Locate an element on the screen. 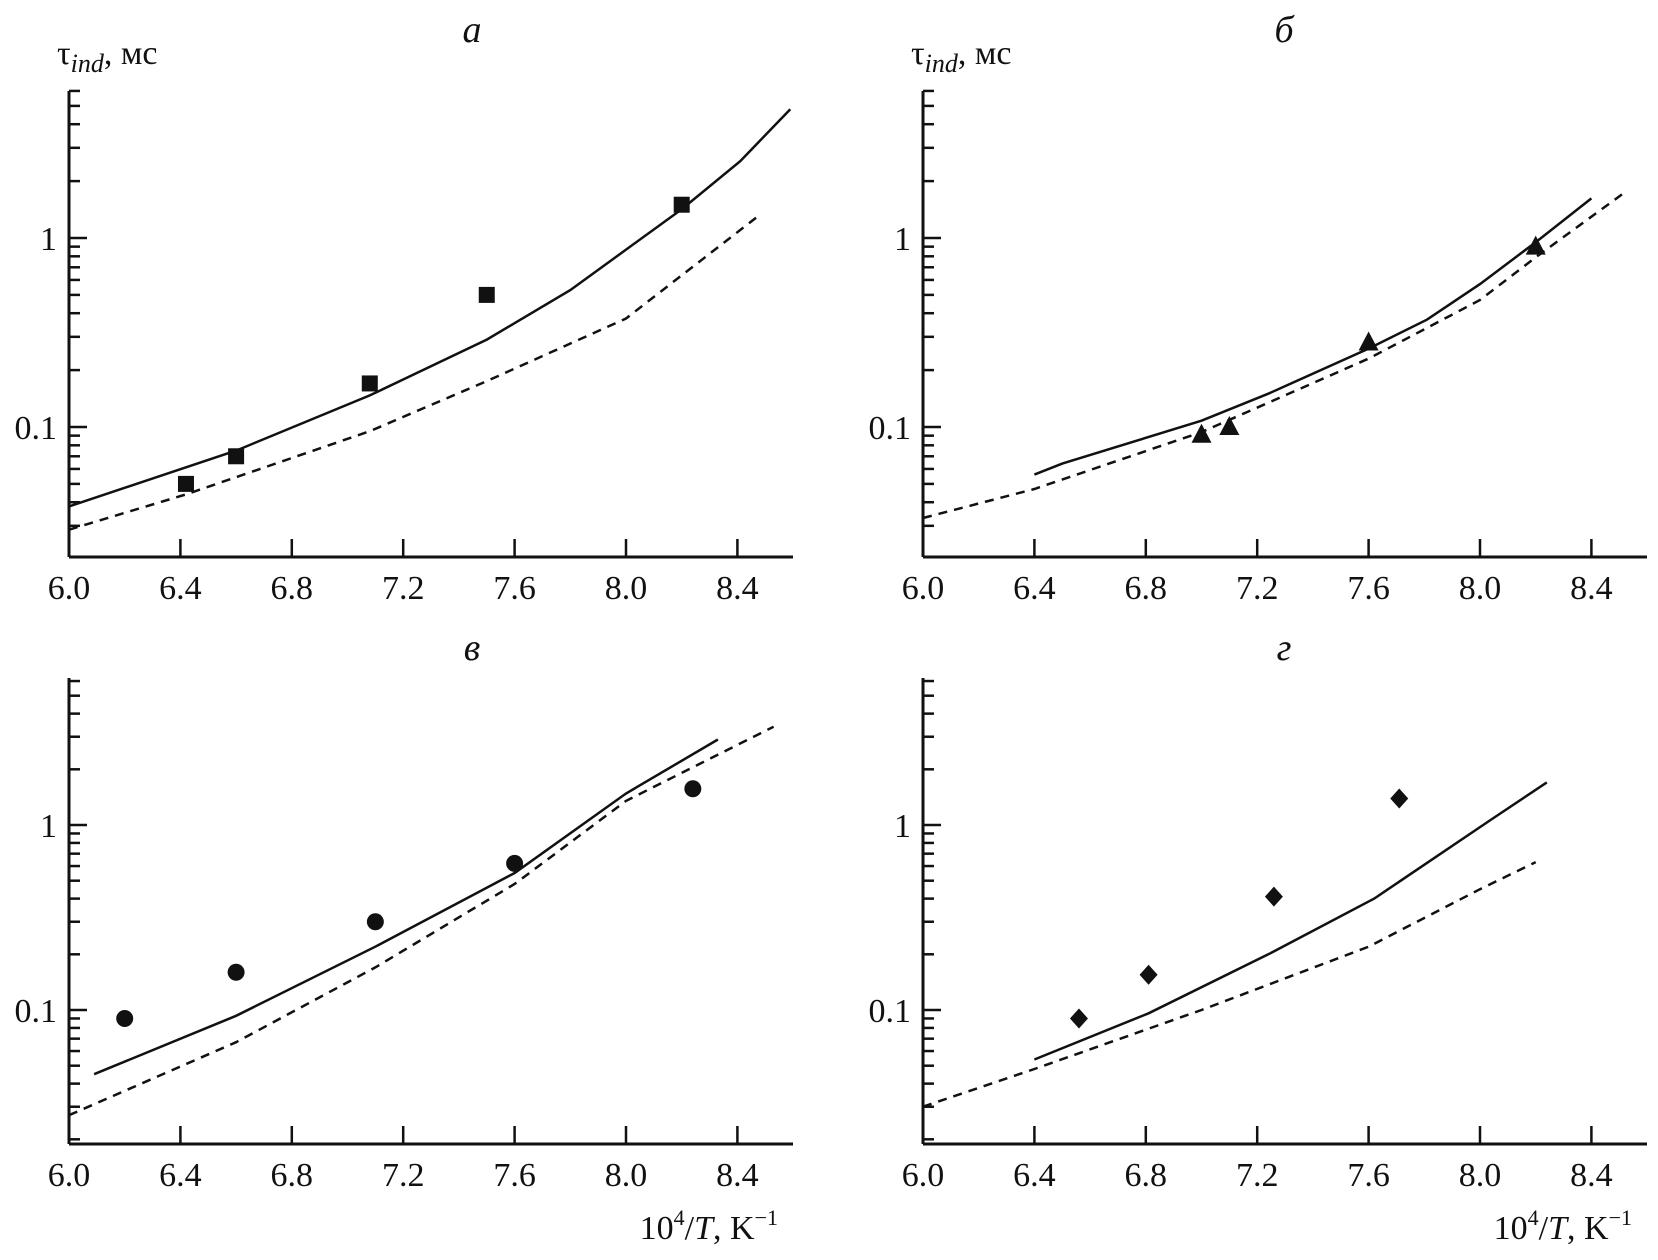  panel-label: а is located at coordinates (472, 30).